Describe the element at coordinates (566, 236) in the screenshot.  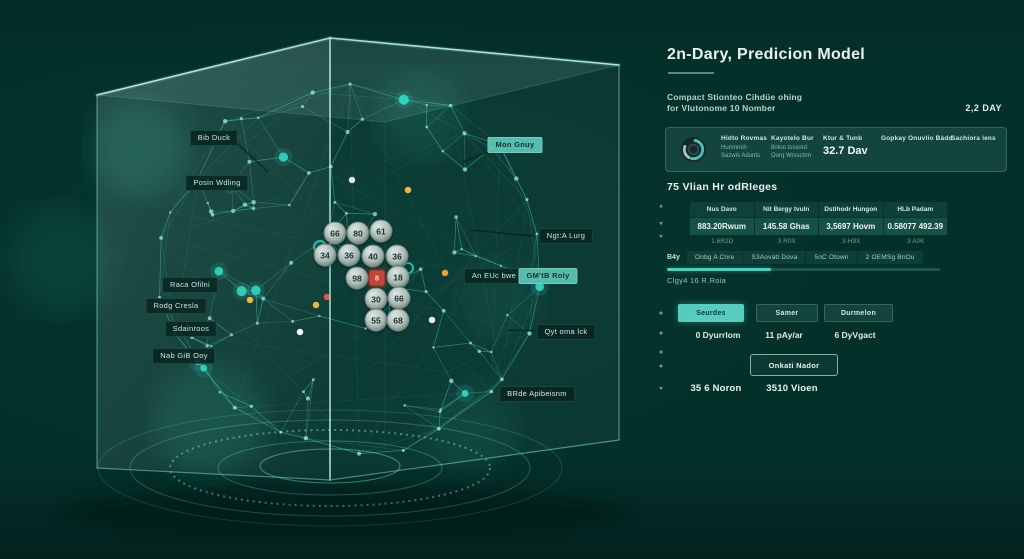
I see `node-label-chip: Ngt:A Lurg` at that location.